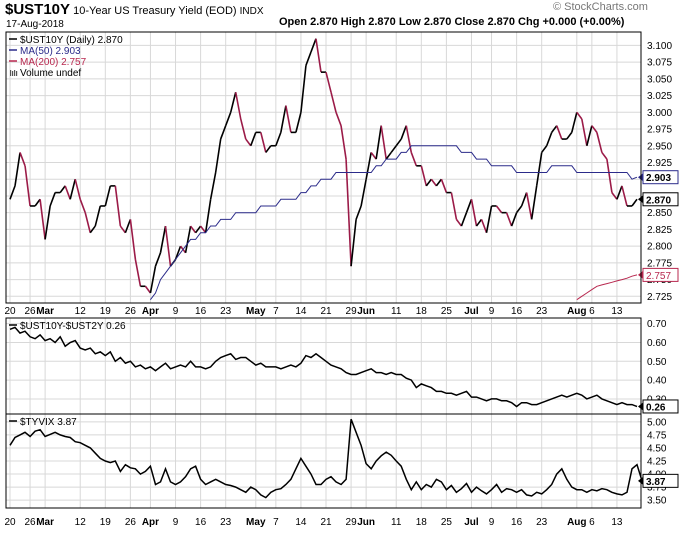 This screenshot has width=684, height=533. What do you see at coordinates (659, 297) in the screenshot?
I see `y-tick-label: 2.725` at bounding box center [659, 297].